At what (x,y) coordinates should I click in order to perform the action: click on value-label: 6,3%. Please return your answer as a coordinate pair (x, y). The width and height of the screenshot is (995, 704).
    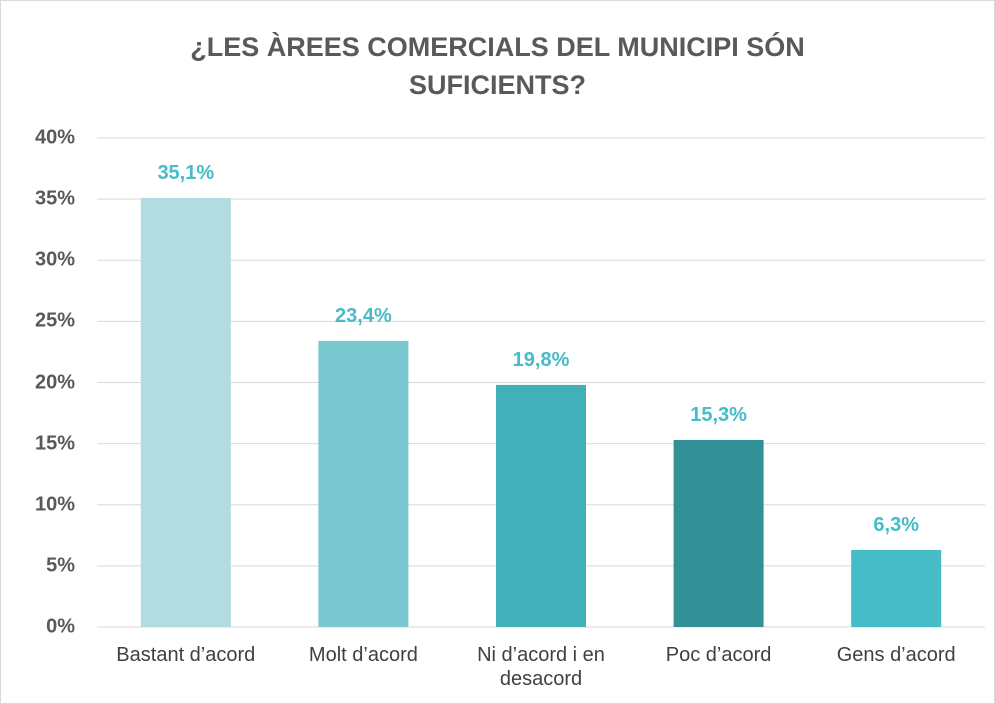
    Looking at the image, I should click on (896, 524).